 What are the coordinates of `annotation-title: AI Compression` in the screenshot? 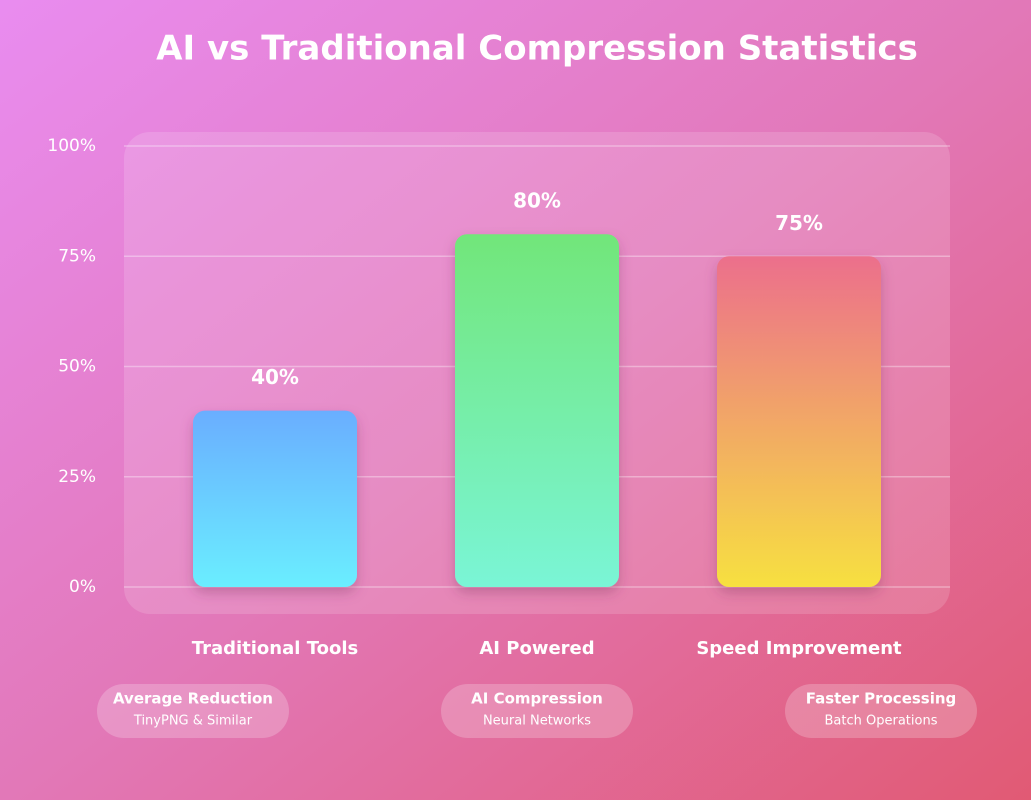 It's located at (537, 699).